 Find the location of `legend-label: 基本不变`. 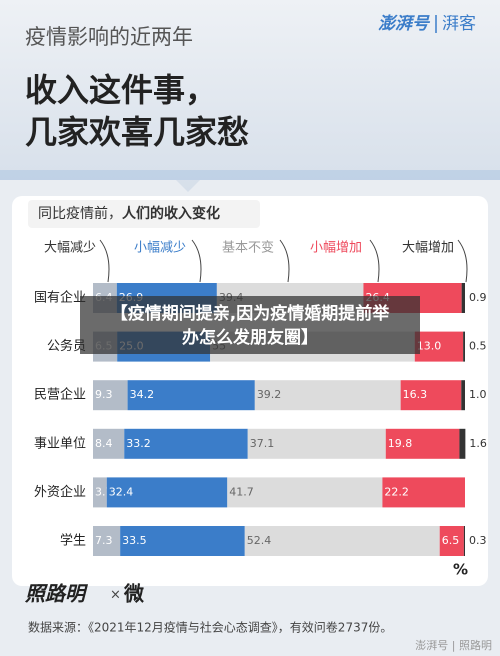

legend-label: 基本不变 is located at coordinates (248, 248).